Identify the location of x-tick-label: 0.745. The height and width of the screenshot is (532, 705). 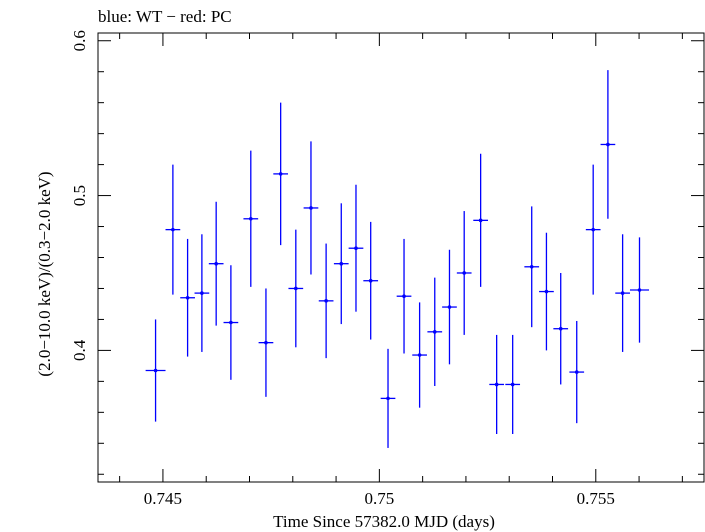
(163, 498).